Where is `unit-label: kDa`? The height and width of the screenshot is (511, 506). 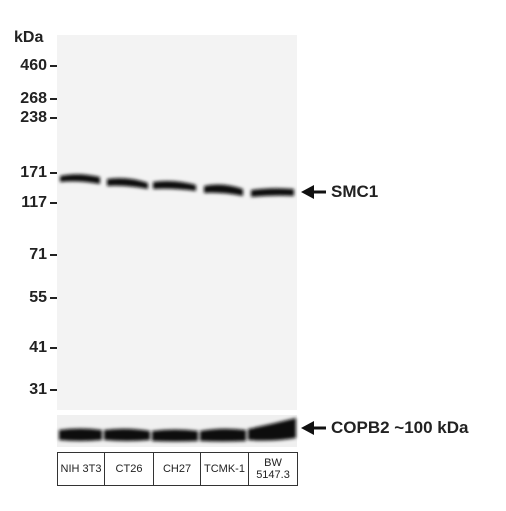 unit-label: kDa is located at coordinates (29, 37).